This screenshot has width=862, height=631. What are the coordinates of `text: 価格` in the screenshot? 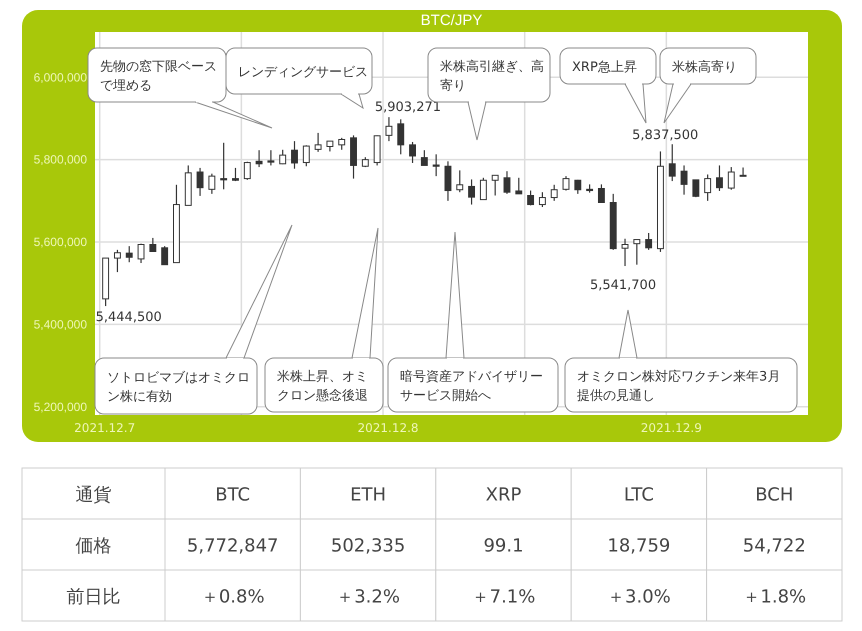 It's located at (94, 546).